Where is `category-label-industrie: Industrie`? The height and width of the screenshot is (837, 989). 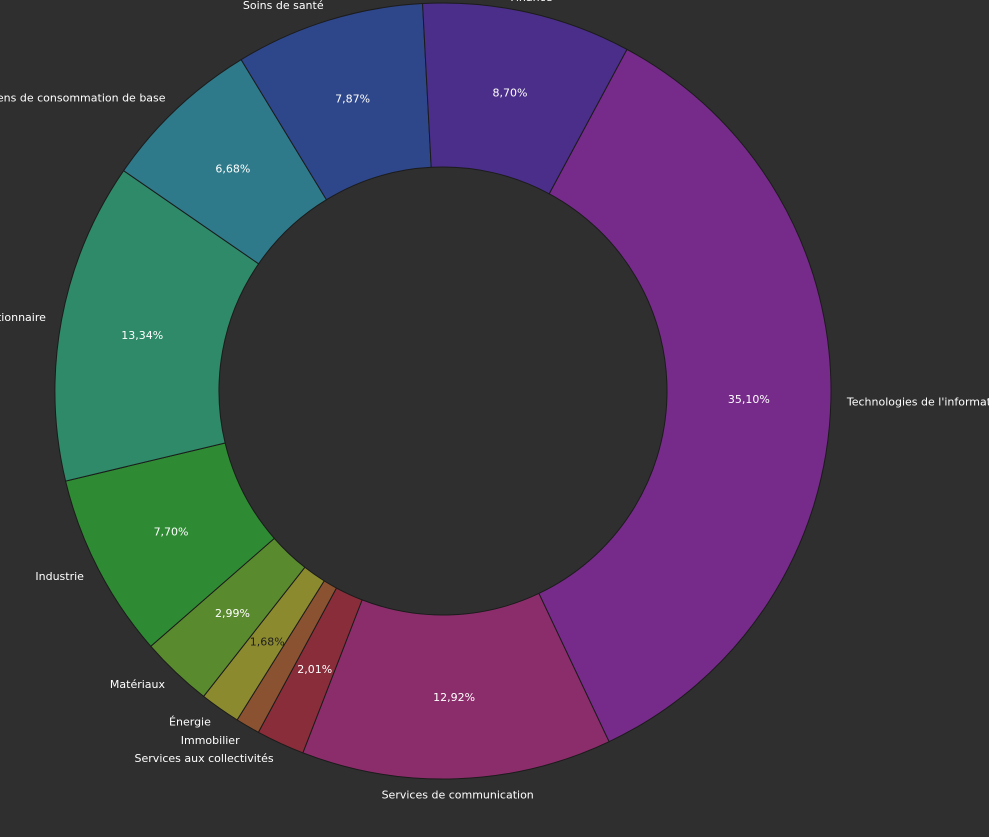
category-label-industrie: Industrie is located at coordinates (59, 576).